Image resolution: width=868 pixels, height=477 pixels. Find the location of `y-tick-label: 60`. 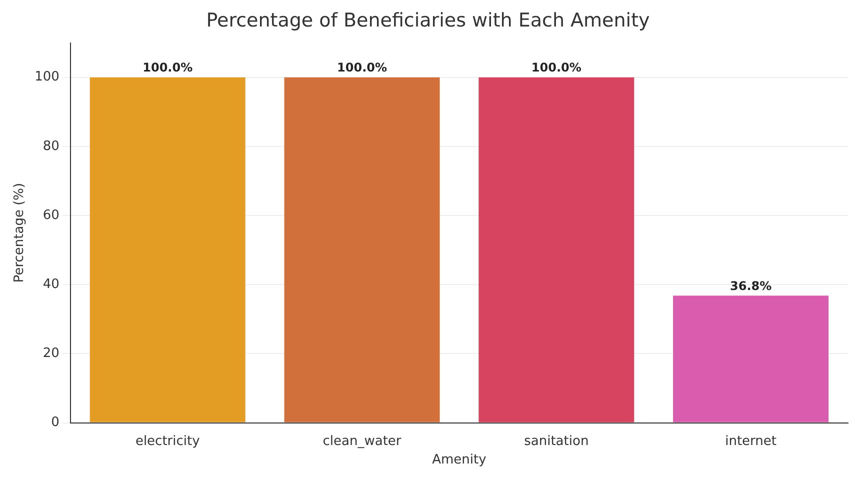

y-tick-label: 60 is located at coordinates (51, 215).